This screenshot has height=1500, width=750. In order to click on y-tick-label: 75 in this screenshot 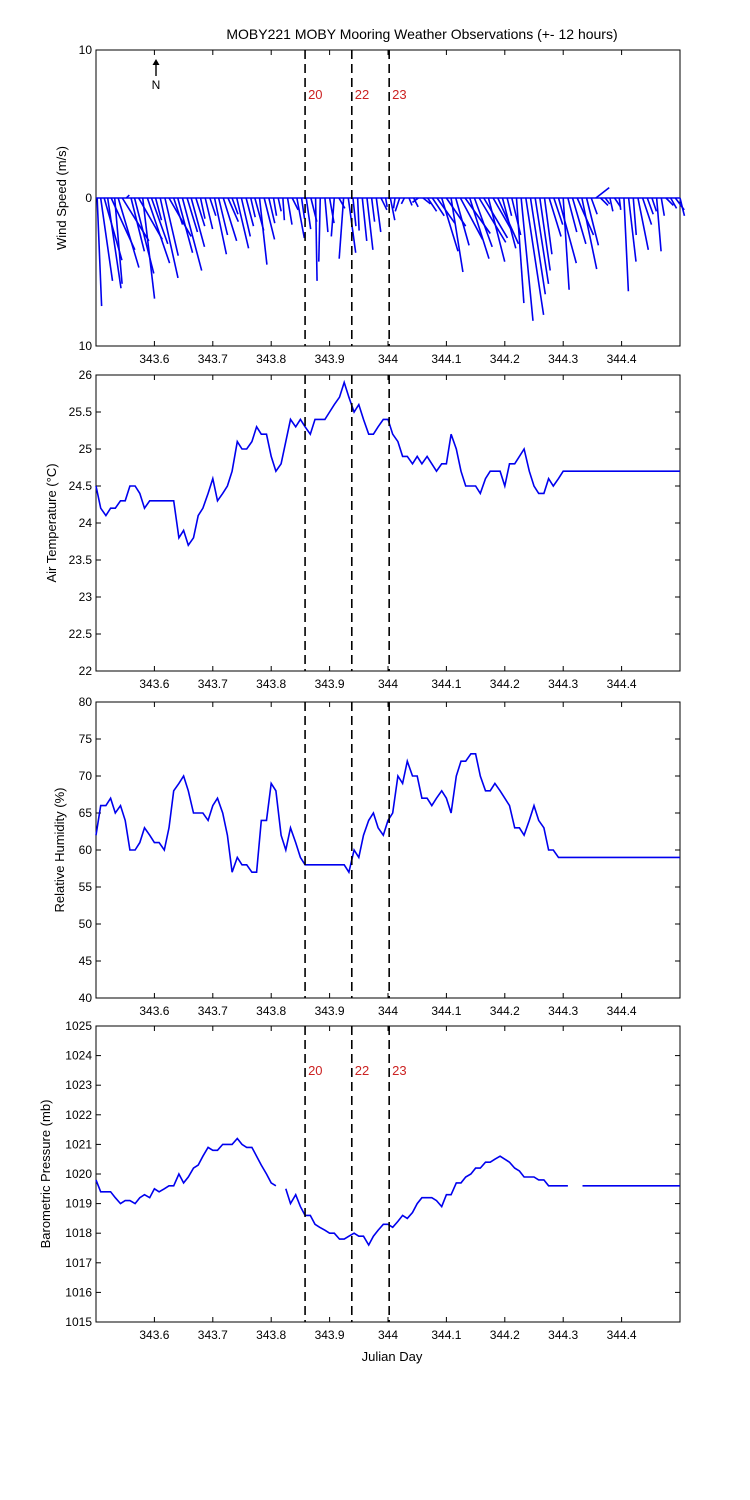, I will do `click(86, 739)`.